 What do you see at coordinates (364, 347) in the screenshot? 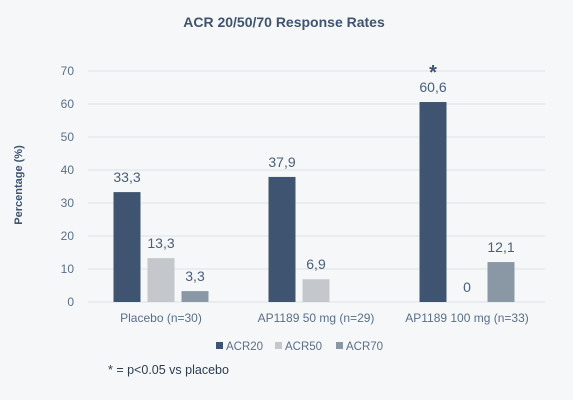
I see `legend-item-label: ACR70` at bounding box center [364, 347].